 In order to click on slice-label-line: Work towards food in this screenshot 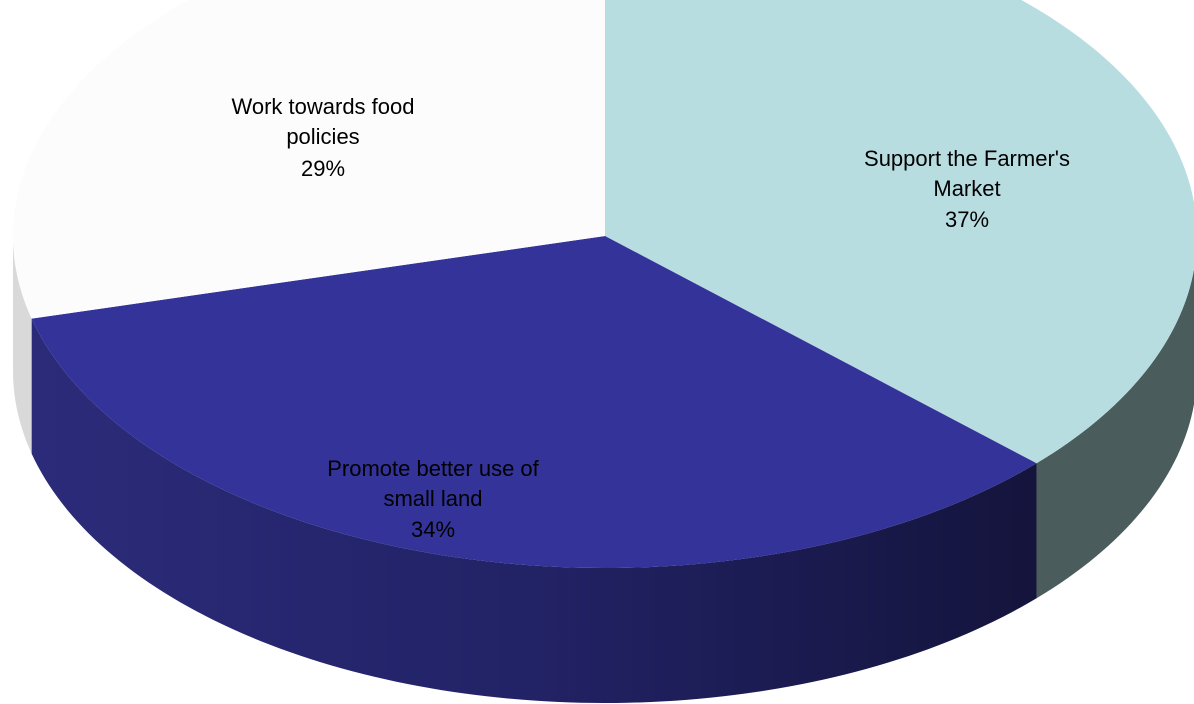, I will do `click(322, 106)`.